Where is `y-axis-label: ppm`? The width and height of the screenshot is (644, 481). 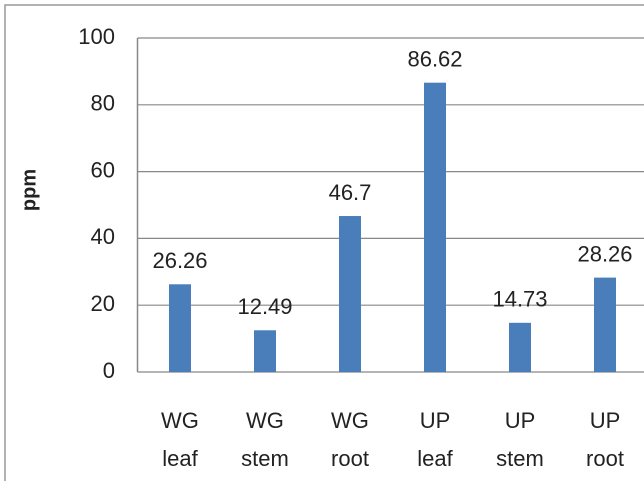 y-axis-label: ppm is located at coordinates (29, 190).